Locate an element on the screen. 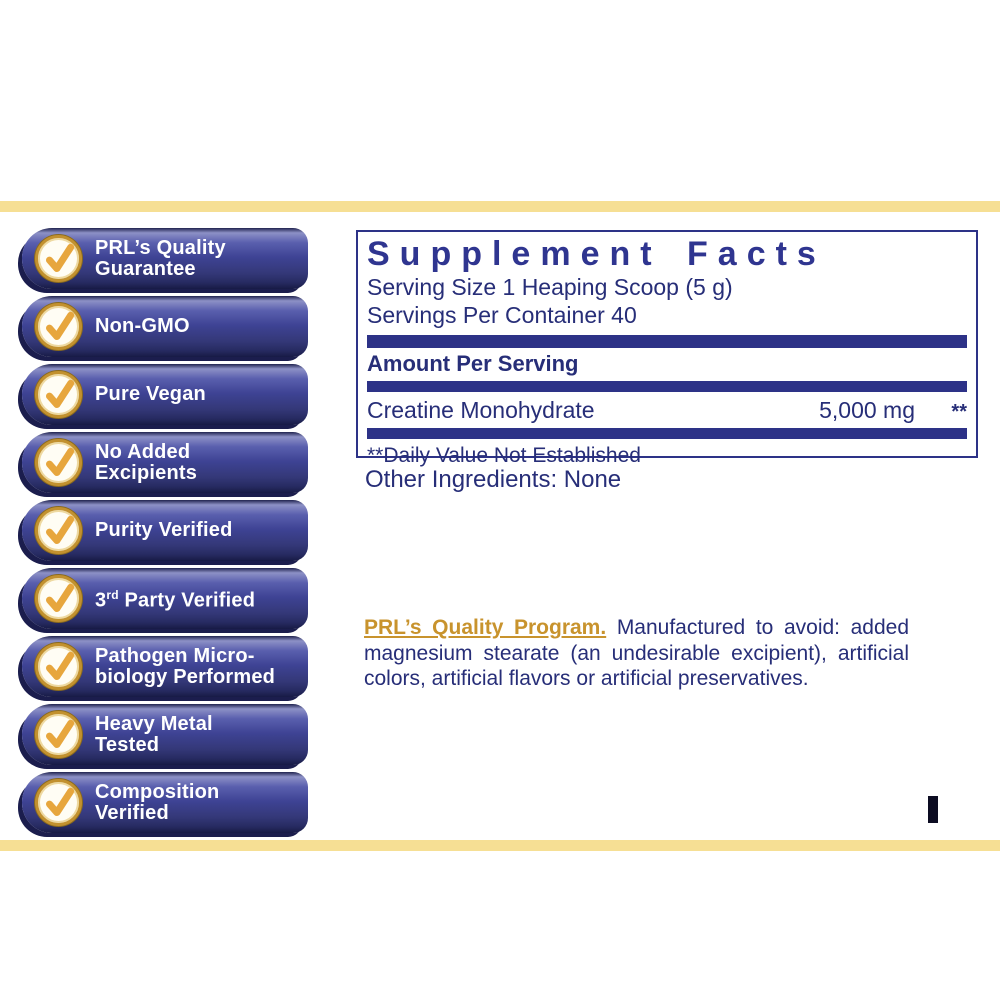 The image size is (1000, 1000). badge-purity-verified: Purity Verified is located at coordinates (165, 530).